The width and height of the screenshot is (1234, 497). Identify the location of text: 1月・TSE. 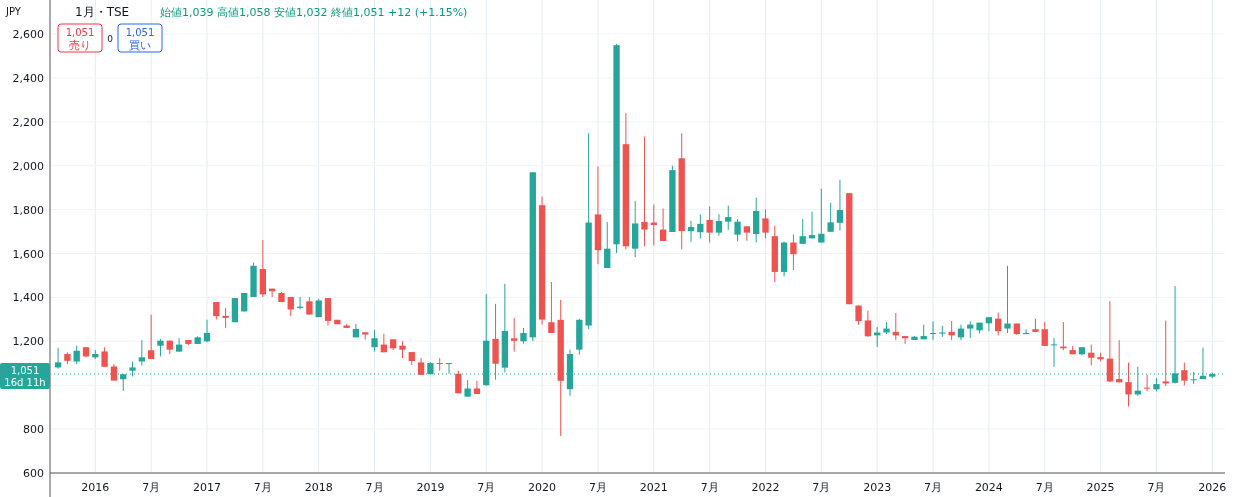
(102, 12).